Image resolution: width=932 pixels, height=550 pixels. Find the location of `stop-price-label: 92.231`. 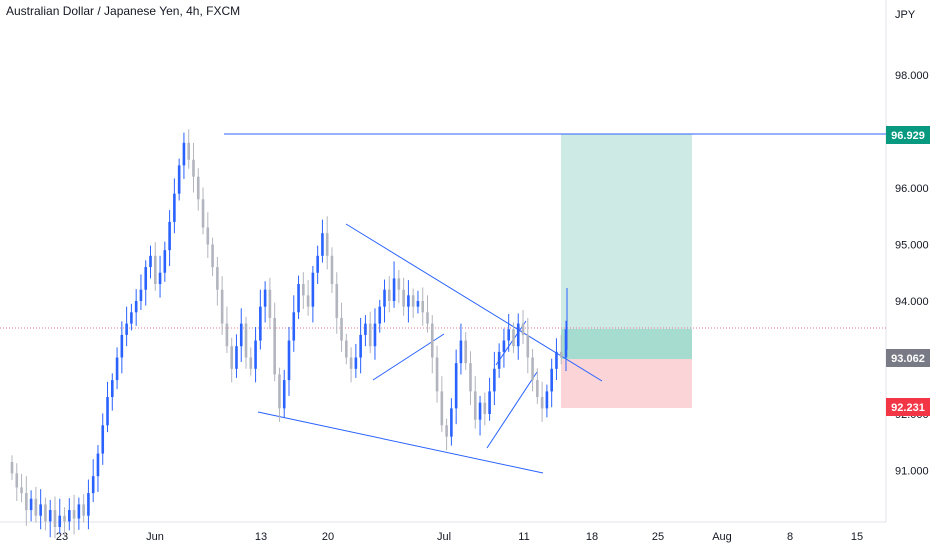

stop-price-label: 92.231 is located at coordinates (908, 408).